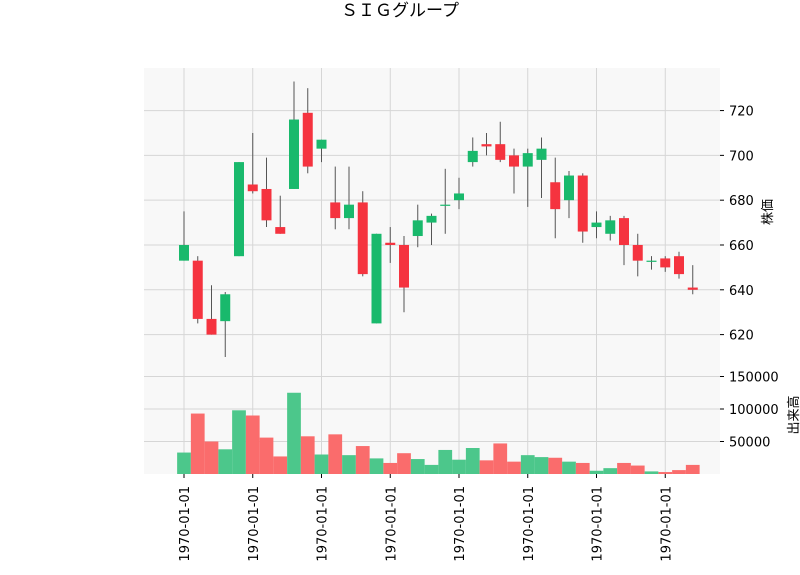 The image size is (800, 575). I want to click on volume-y-ticks: 50000 100000 150000, so click(749, 411).